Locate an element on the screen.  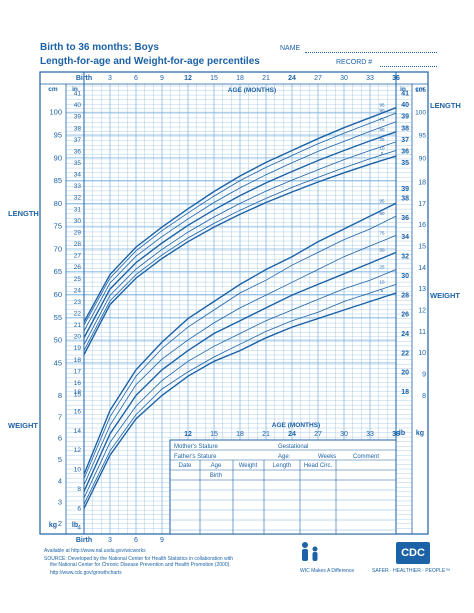
right-cm-tick: 100 is located at coordinates (420, 113).